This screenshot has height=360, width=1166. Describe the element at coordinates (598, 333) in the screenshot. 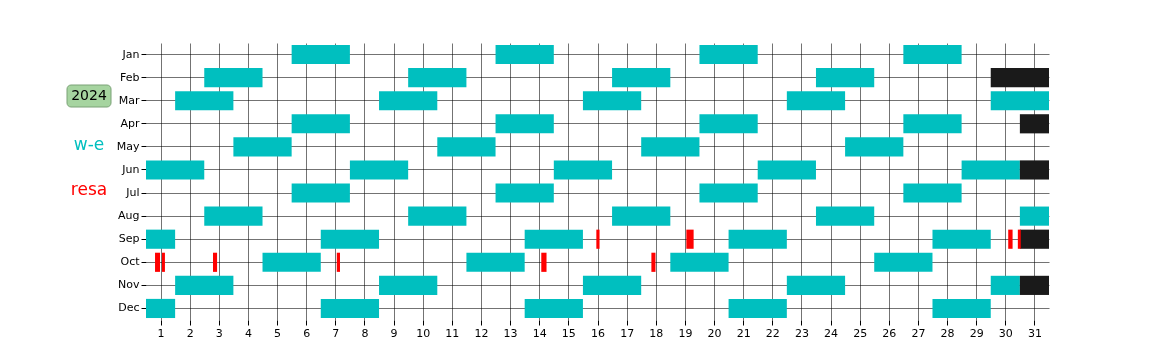

I see `x-tick-label: 16` at that location.